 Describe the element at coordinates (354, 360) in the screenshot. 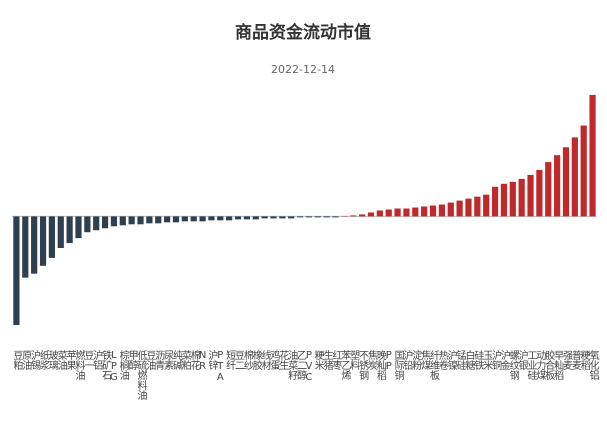

I see `x-tick-label: 塑料` at that location.